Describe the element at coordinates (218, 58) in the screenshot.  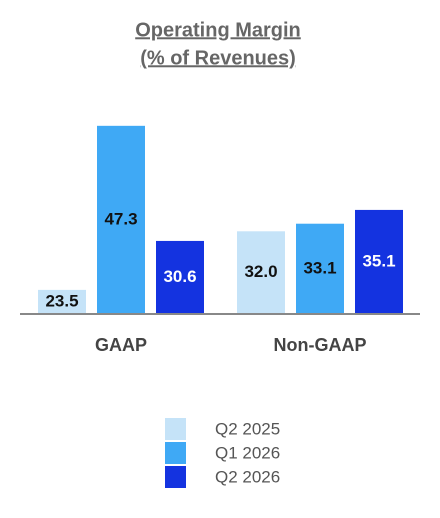
I see `chart-subtitle: (% of Revenues)` at that location.